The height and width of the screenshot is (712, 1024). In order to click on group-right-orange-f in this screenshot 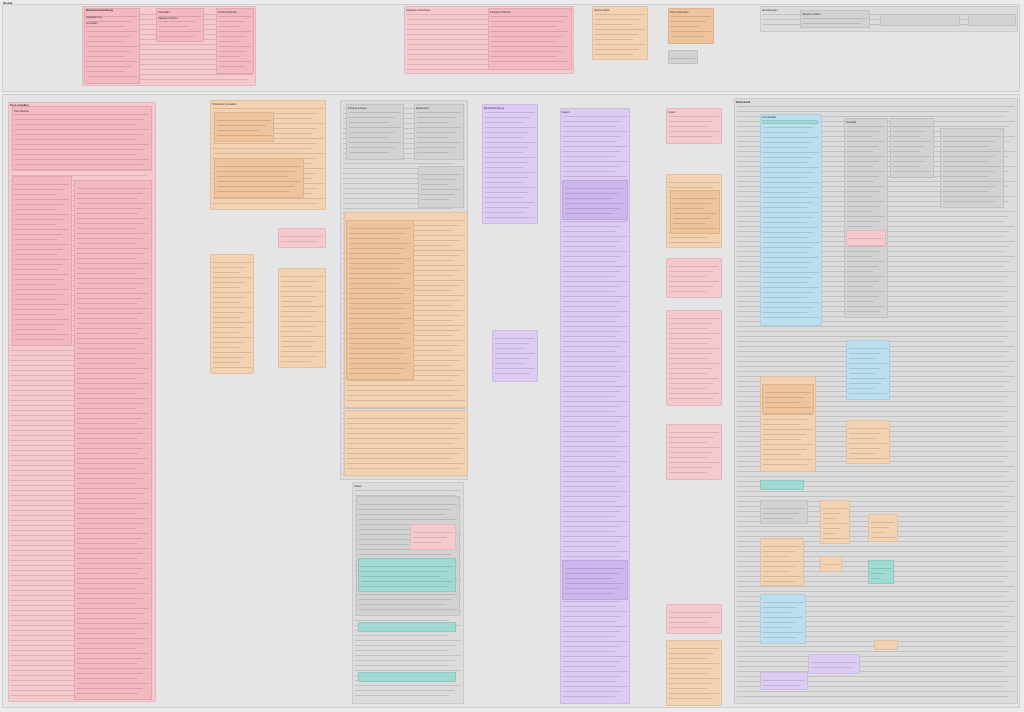, I will do `click(831, 564)`.